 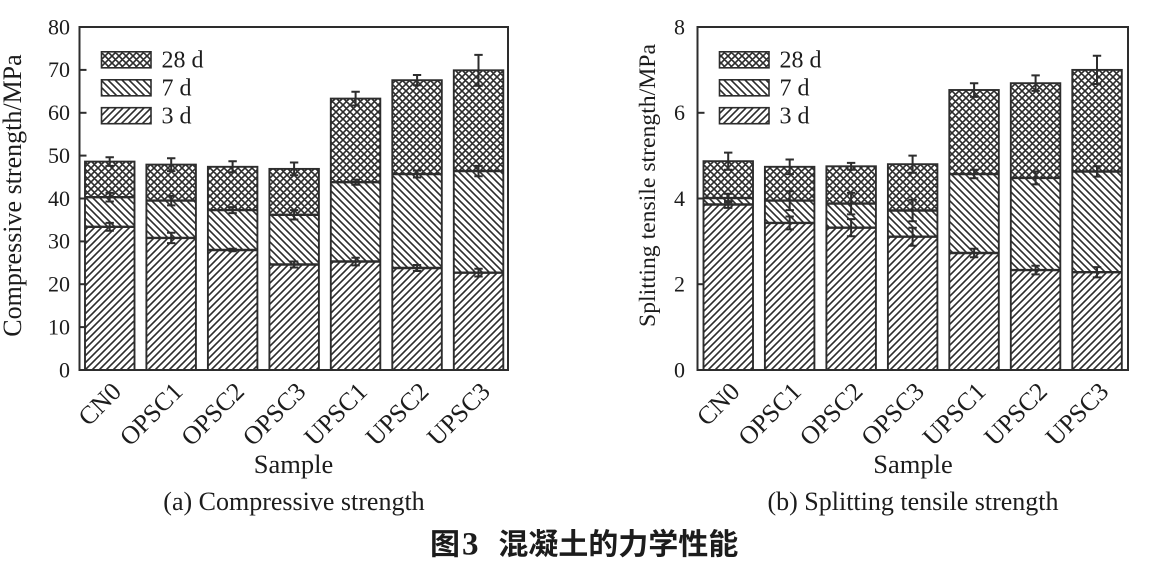 I want to click on svg-text: 30, so click(x=59, y=241).